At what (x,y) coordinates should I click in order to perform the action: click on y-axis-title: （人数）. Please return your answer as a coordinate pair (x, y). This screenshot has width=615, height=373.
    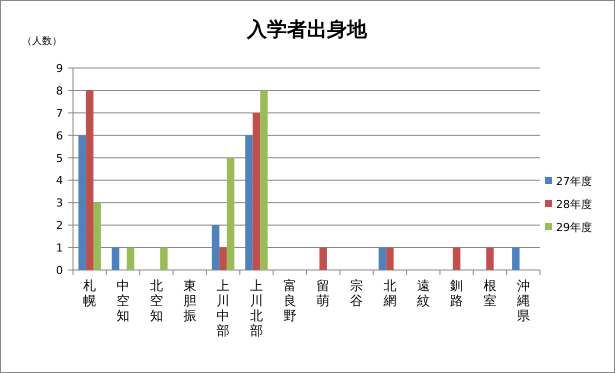
    Looking at the image, I should click on (42, 41).